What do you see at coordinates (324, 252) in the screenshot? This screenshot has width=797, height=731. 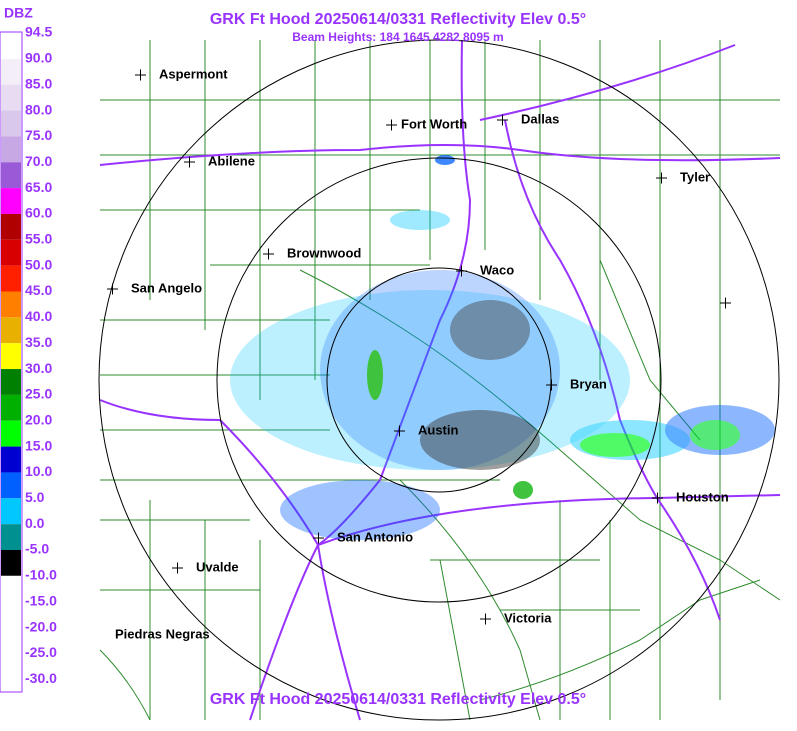 I see `city-label: Brownwood` at bounding box center [324, 252].